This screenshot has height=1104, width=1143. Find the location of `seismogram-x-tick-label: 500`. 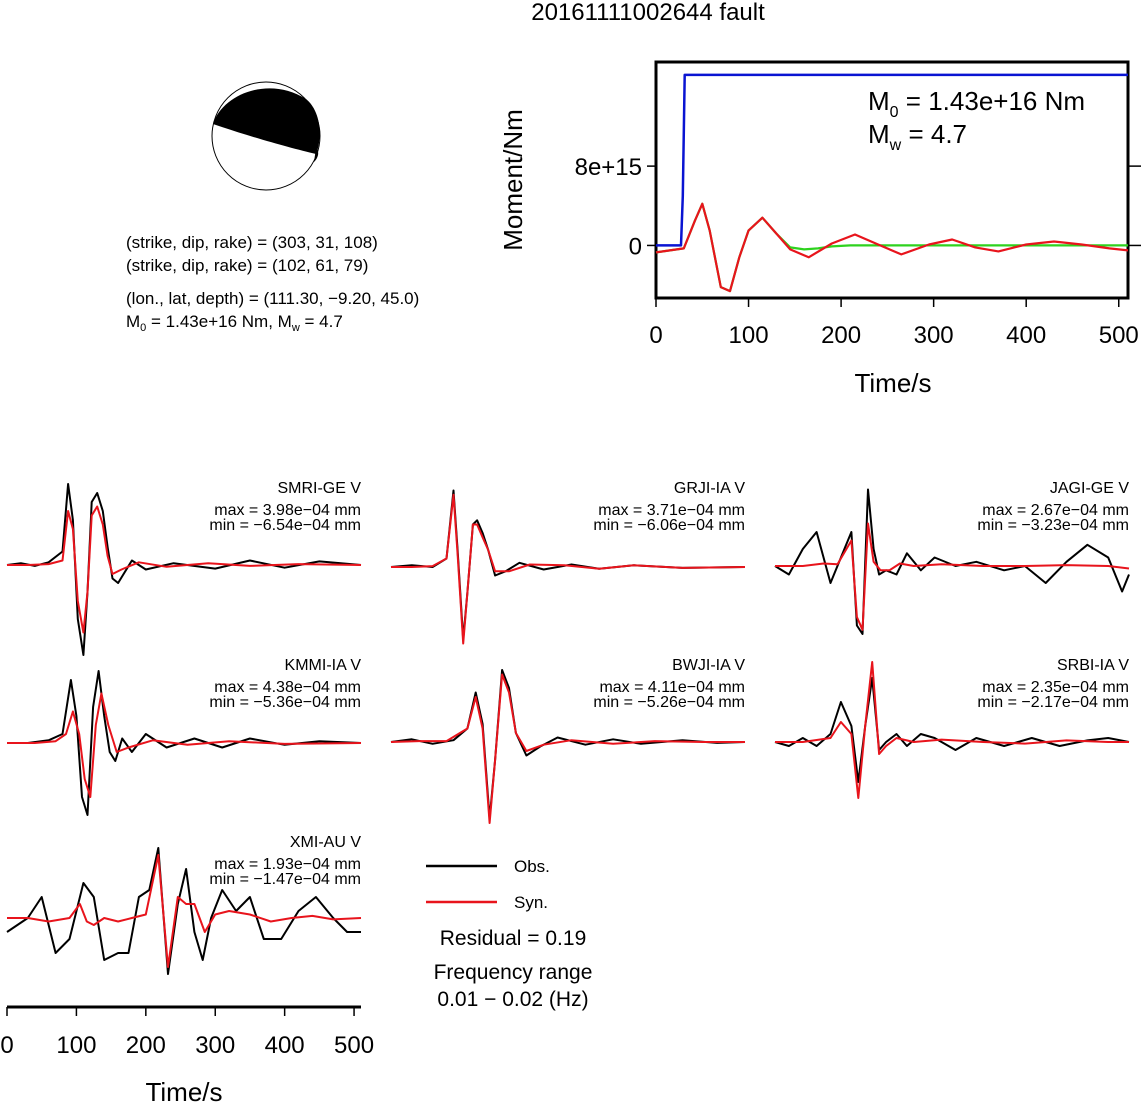

seismogram-x-tick-label: 500 is located at coordinates (354, 1045).